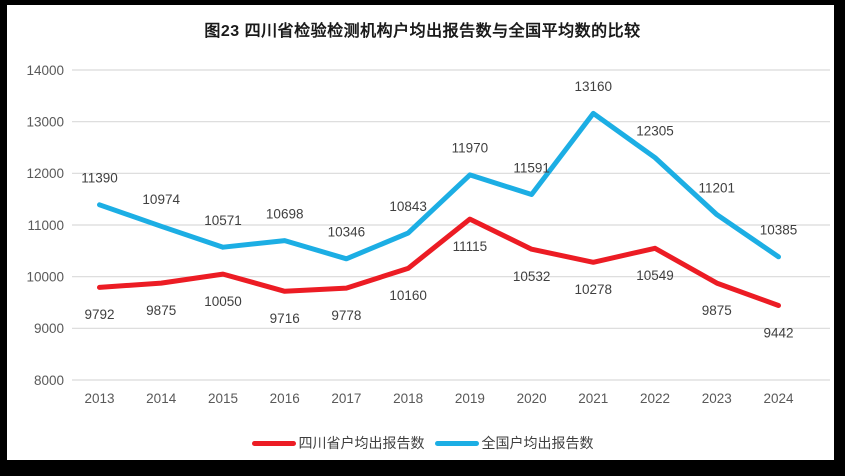 This screenshot has height=476, width=845. I want to click on x-axis-tick-label: 2017, so click(346, 398).